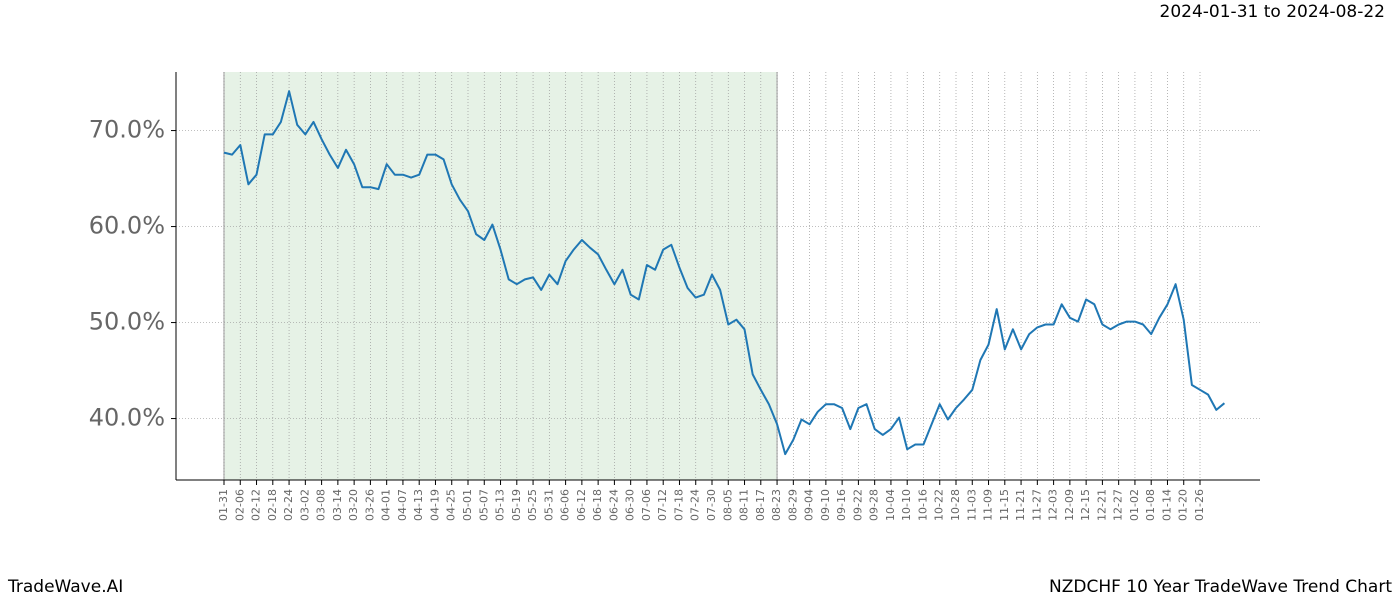  What do you see at coordinates (1166, 505) in the screenshot?
I see `x-tick-label: 01-14` at bounding box center [1166, 505].